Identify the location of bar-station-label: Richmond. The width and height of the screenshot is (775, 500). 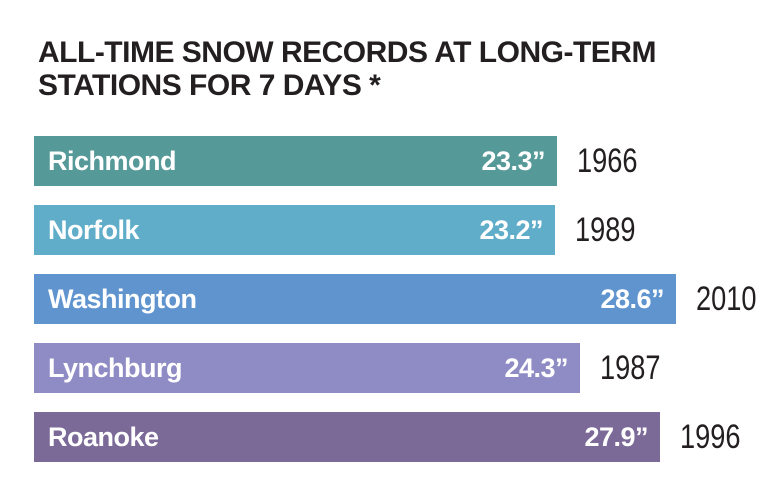
(112, 160).